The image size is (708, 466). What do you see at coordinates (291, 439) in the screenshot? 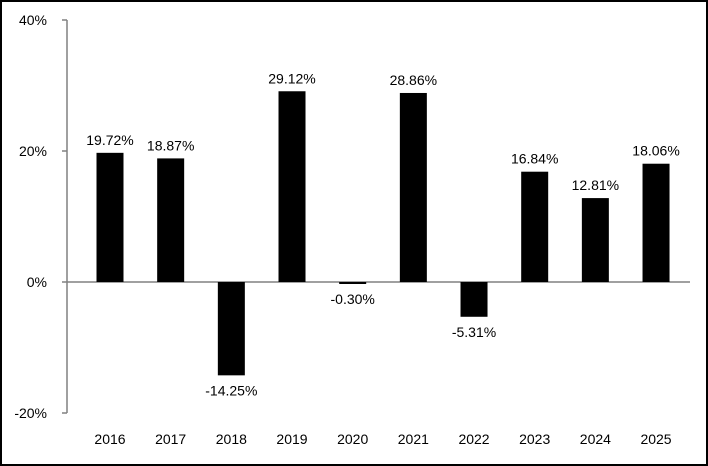
I see `x-tick-label-2019: 2019` at bounding box center [291, 439].